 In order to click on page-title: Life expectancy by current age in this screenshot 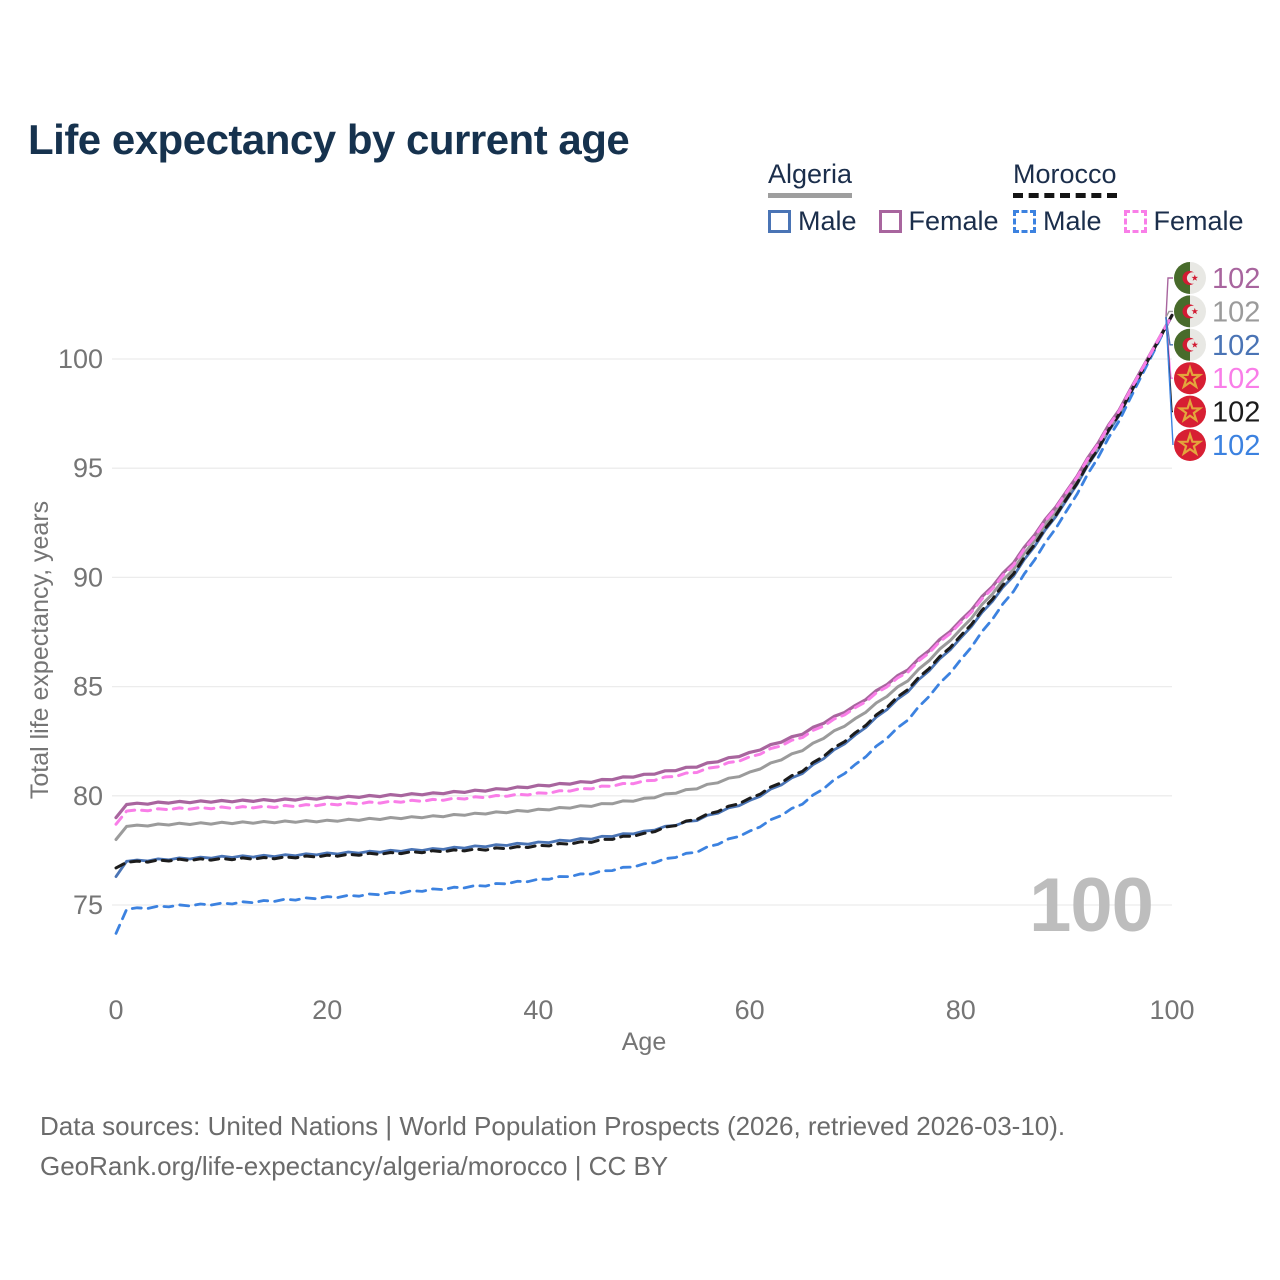, I will do `click(329, 140)`.